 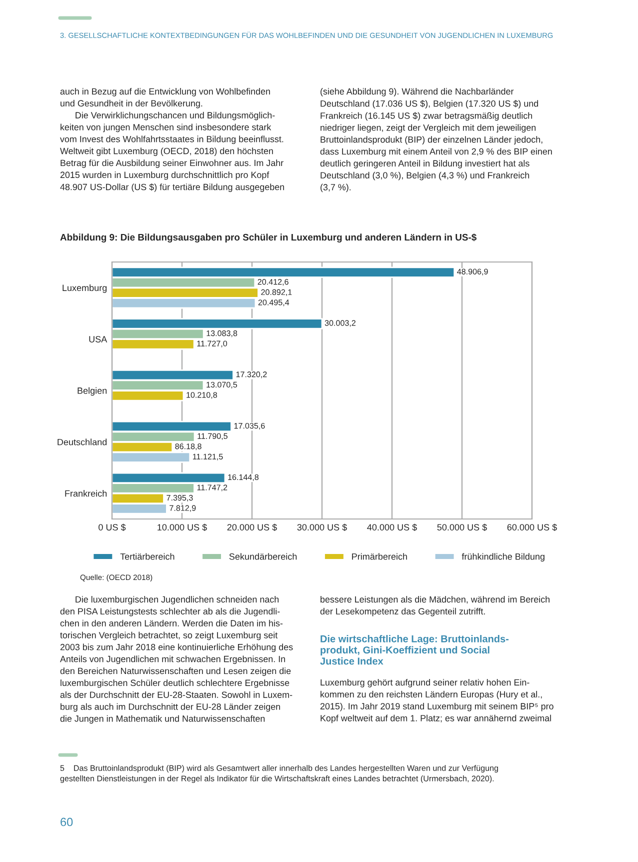 What do you see at coordinates (213, 436) in the screenshot?
I see `data-label: 11.790,5` at bounding box center [213, 436].